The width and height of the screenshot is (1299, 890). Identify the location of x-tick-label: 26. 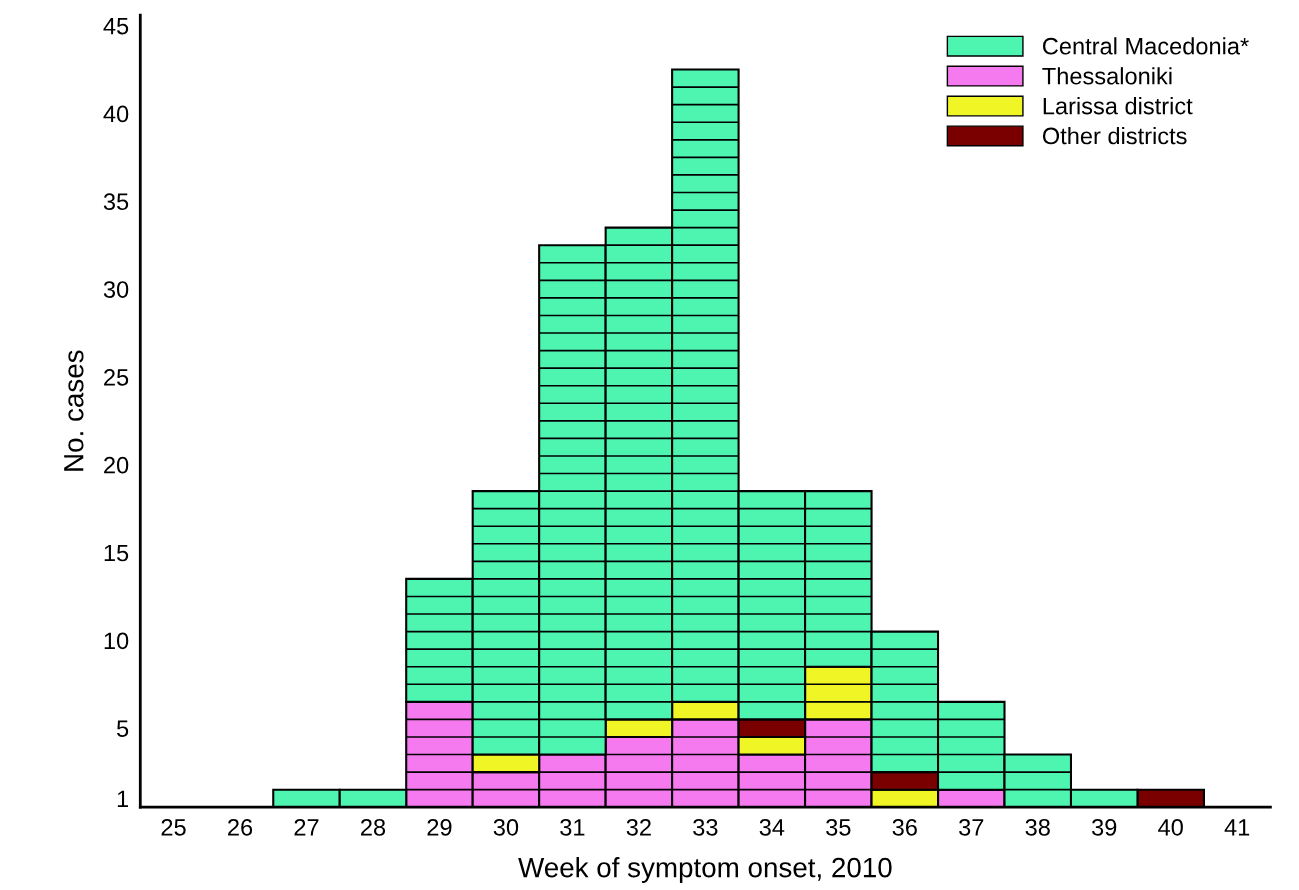
(240, 827).